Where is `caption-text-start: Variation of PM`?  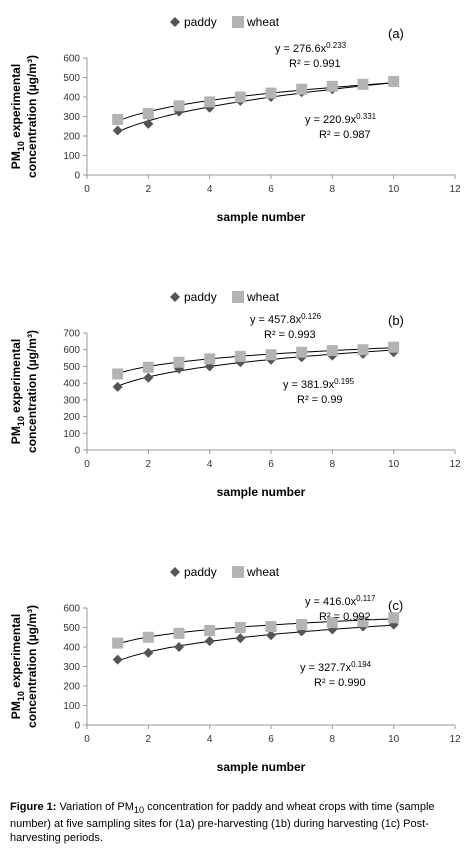
caption-text-start: Variation of PM is located at coordinates (95, 807).